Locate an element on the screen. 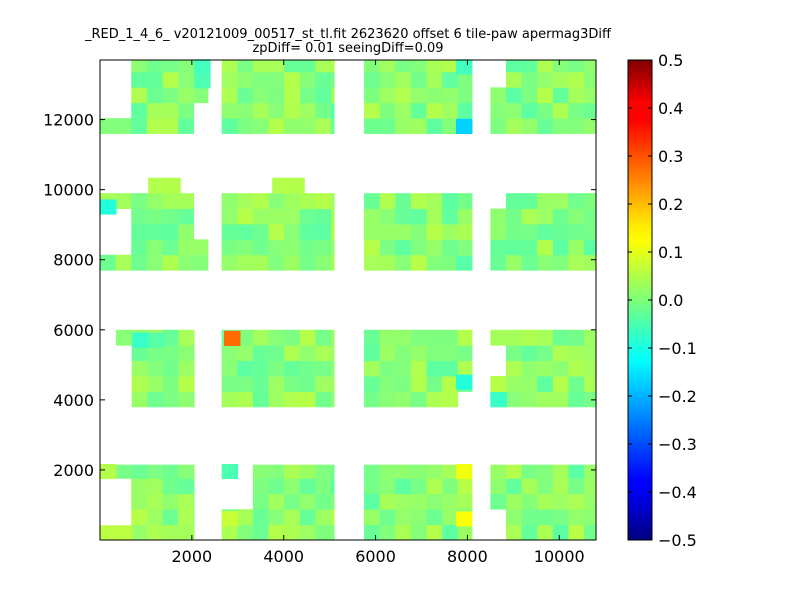 The image size is (800, 600). colorbar-tick-label: −0.5 is located at coordinates (677, 540).